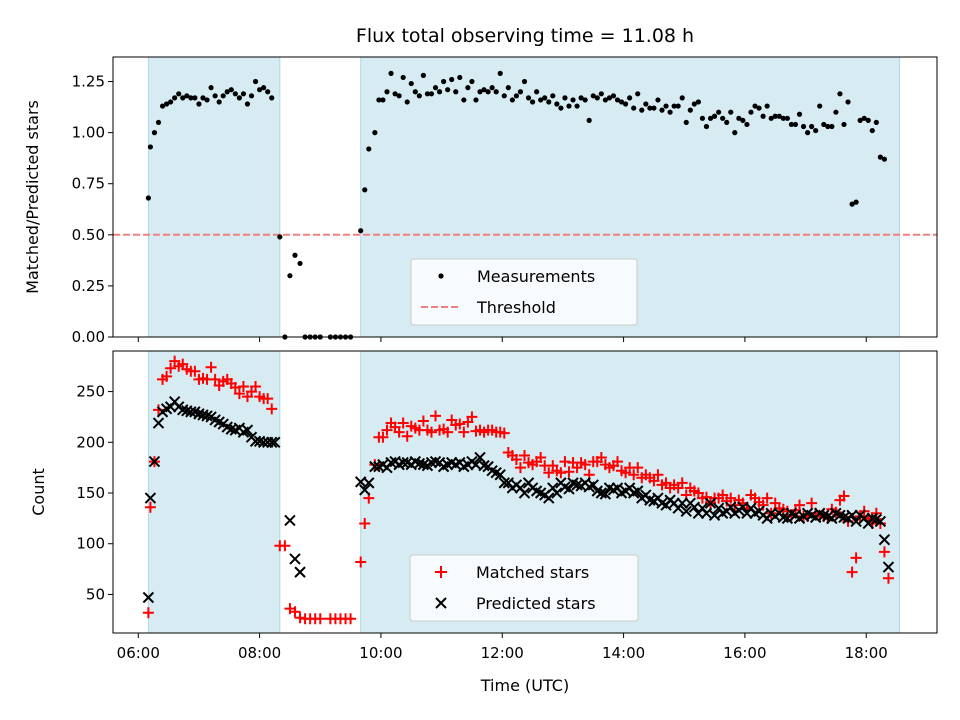  What do you see at coordinates (88, 133) in the screenshot?
I see `y-tick-label-0-4: 1.00` at bounding box center [88, 133].